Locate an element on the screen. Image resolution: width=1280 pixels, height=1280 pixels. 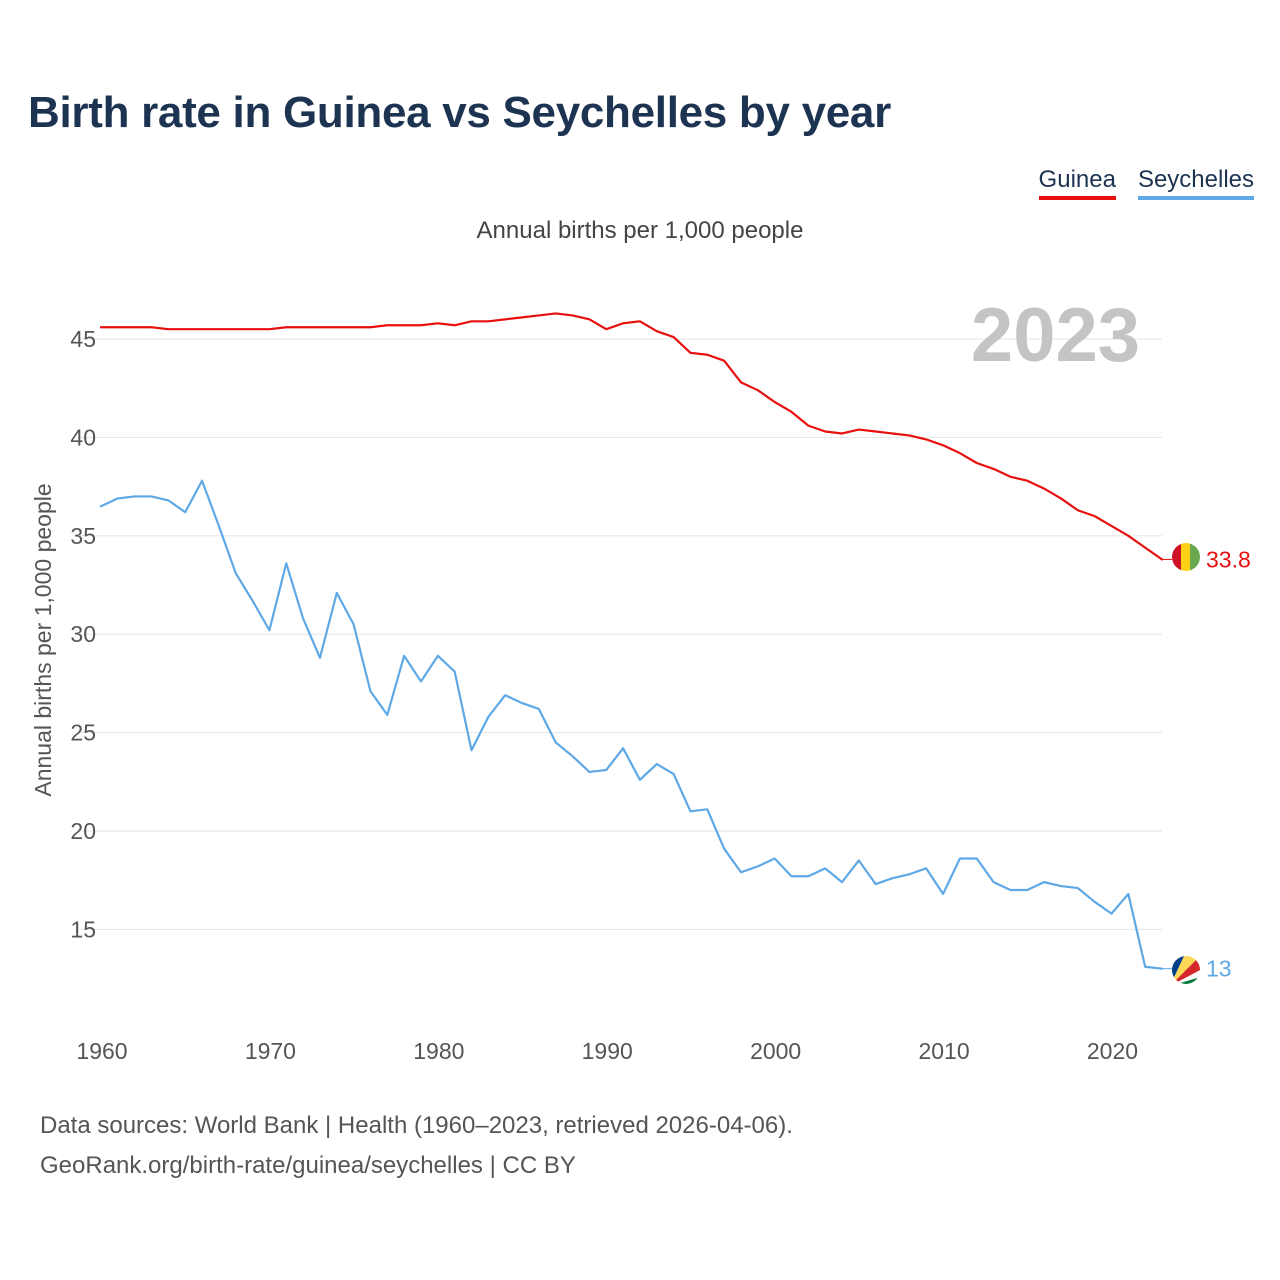
legend: Guinea Seychelles is located at coordinates (1146, 183).